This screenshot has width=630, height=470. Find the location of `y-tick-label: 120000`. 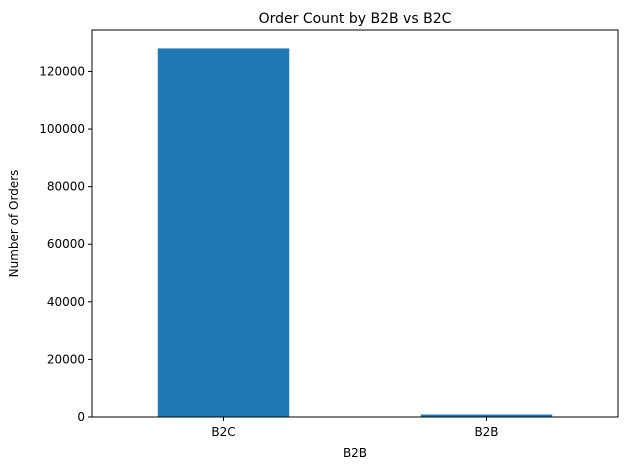

y-tick-label: 120000 is located at coordinates (62, 71).